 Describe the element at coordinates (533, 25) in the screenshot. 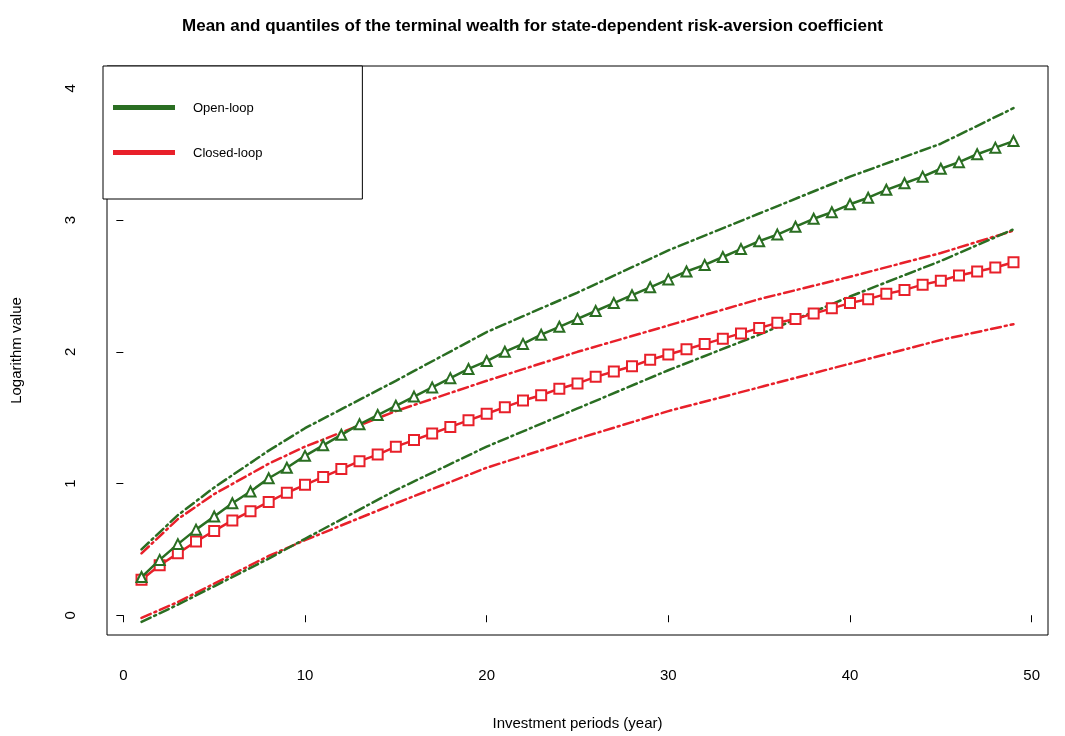

I see `chart-title: Mean and quantiles of the terminal wealth for state-dependent risk-aversion coefficient` at that location.